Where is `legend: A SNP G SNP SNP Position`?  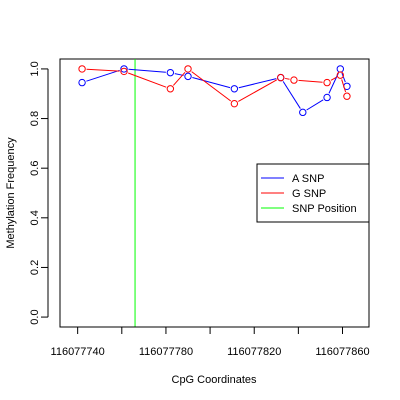 legend: A SNP G SNP SNP Position is located at coordinates (313, 193).